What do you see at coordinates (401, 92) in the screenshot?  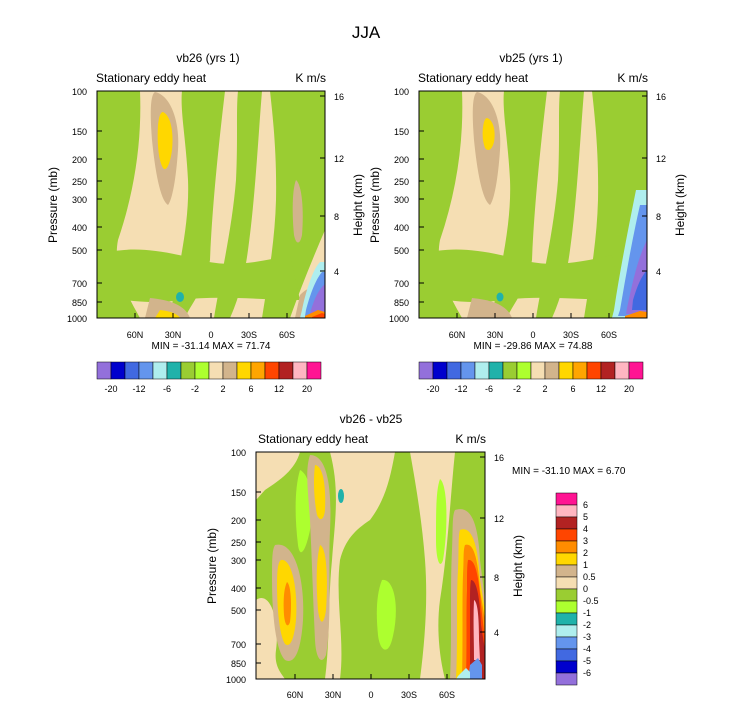 I see `panel-2-ytick-label: 100` at bounding box center [401, 92].